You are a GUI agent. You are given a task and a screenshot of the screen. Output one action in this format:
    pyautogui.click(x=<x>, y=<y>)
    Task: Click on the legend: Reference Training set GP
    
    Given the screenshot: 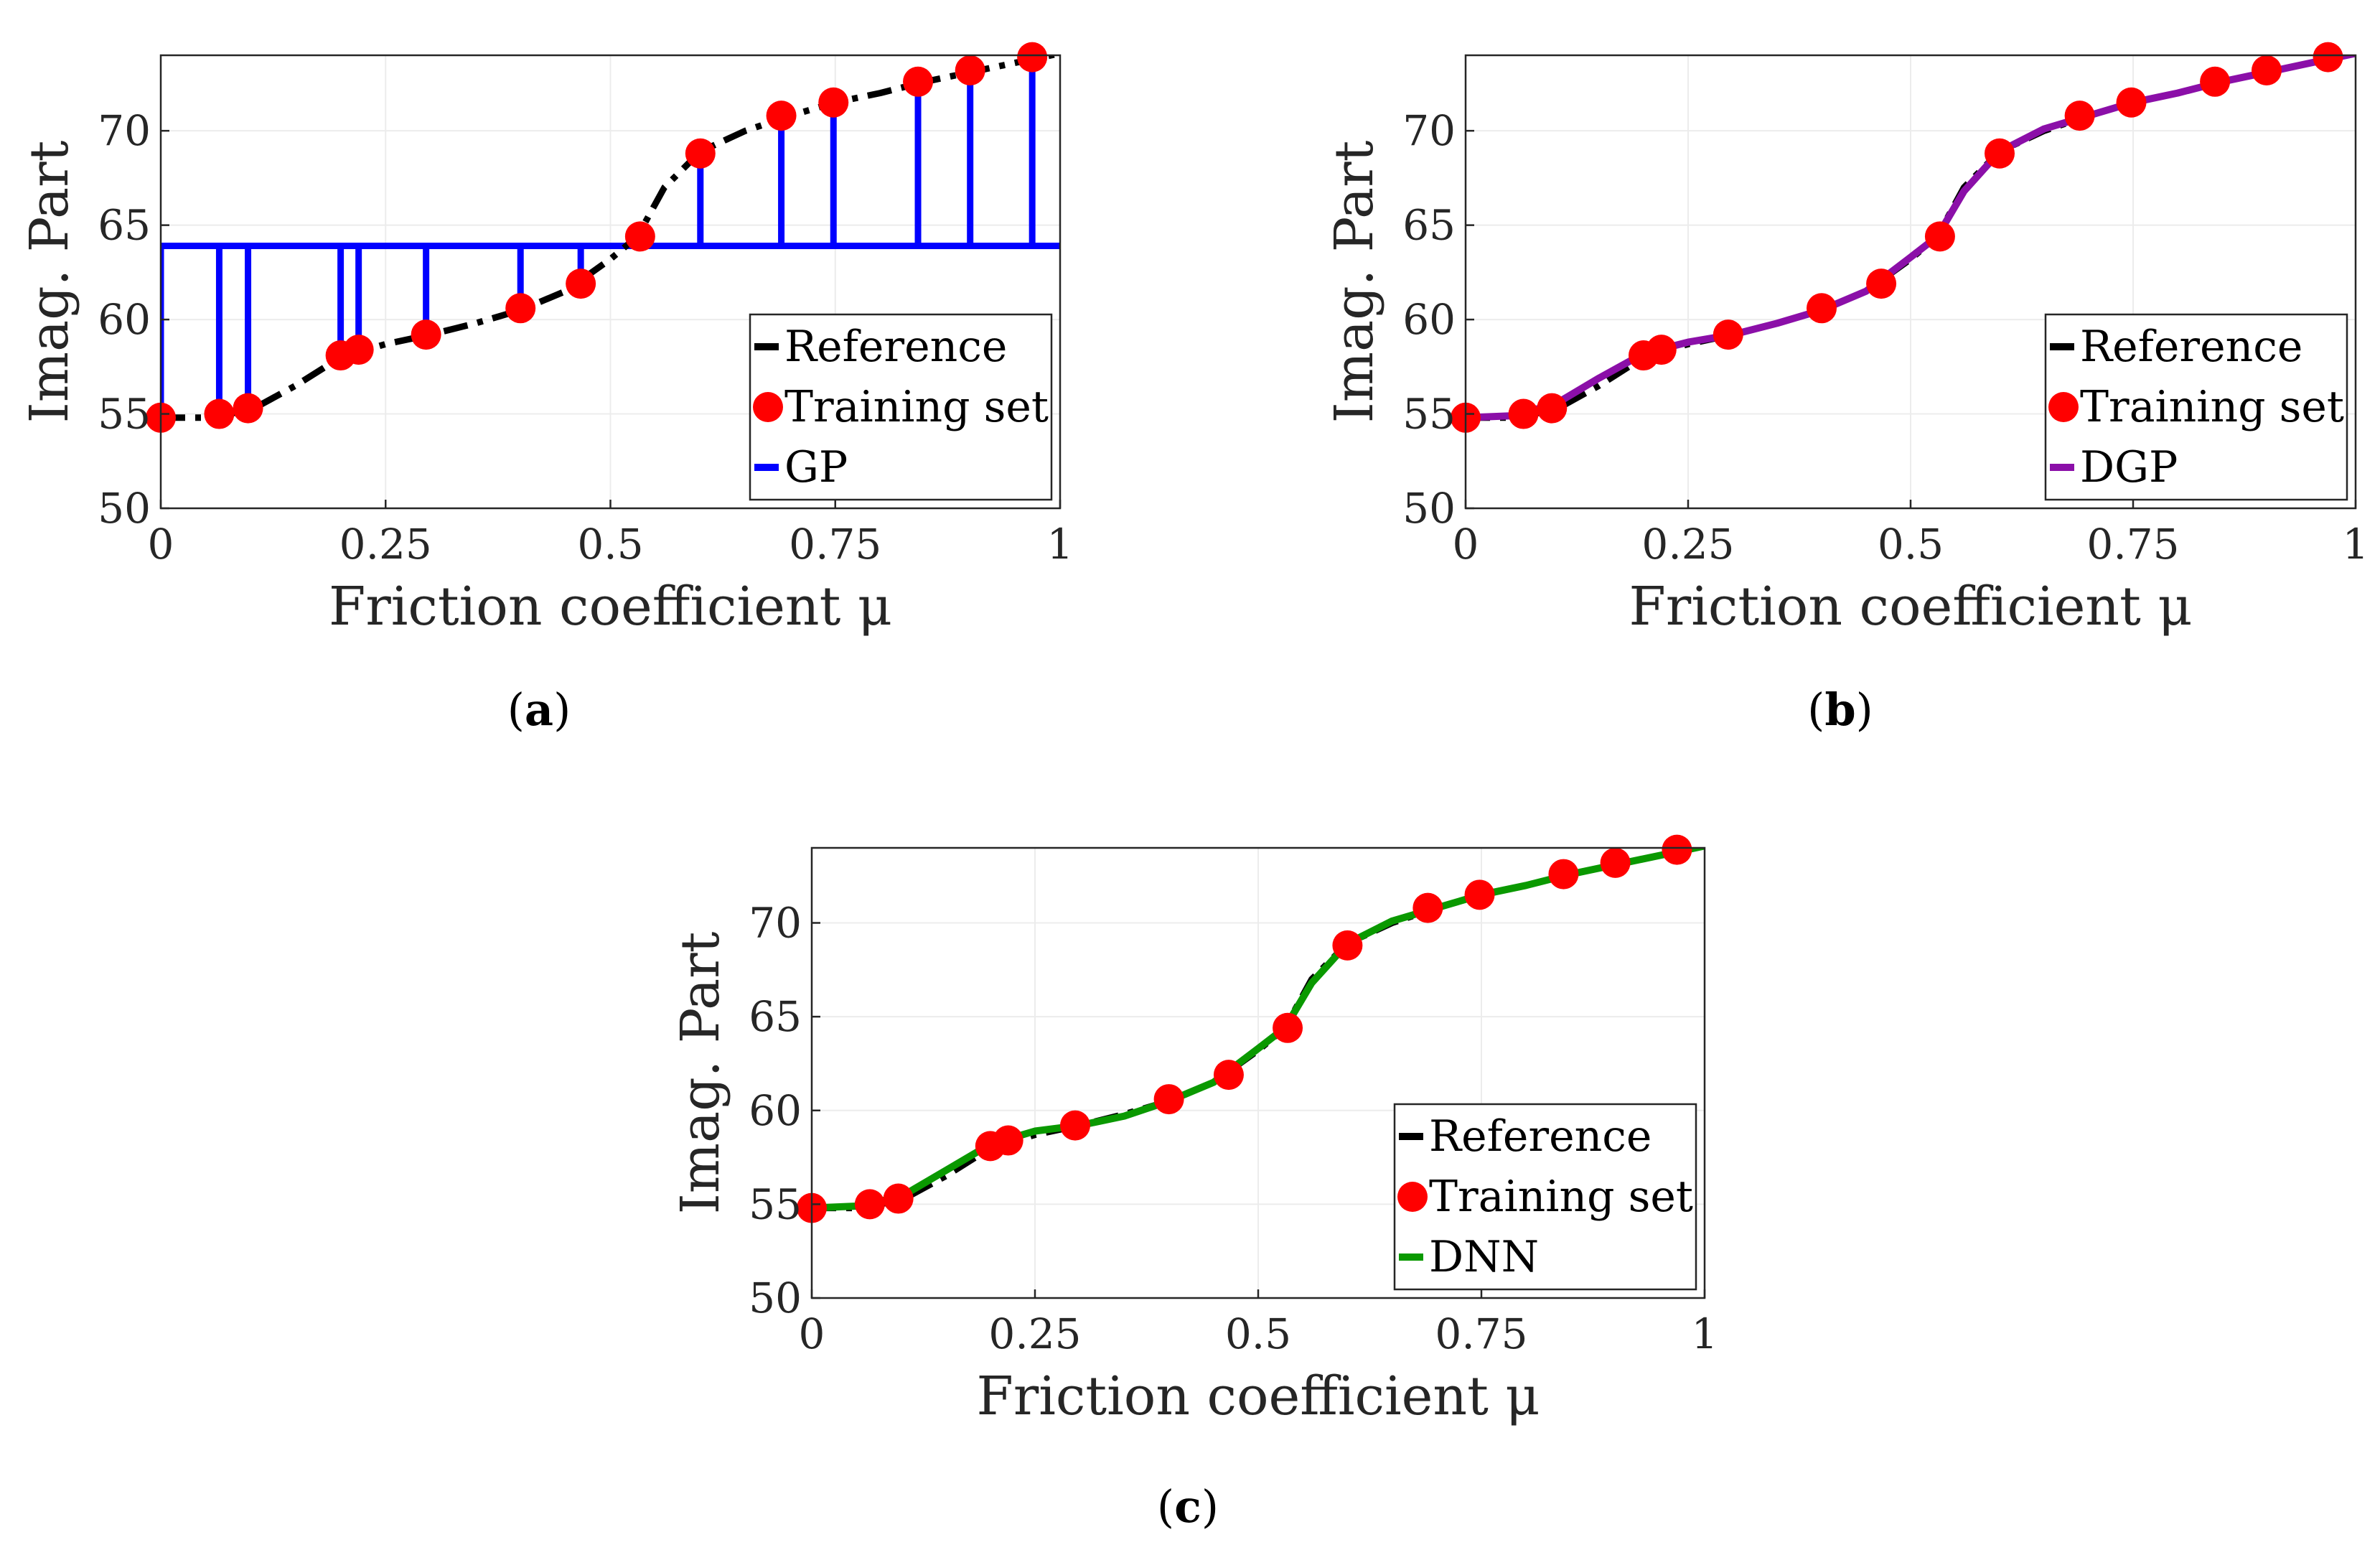 What is the action you would take?
    pyautogui.click(x=901, y=407)
    